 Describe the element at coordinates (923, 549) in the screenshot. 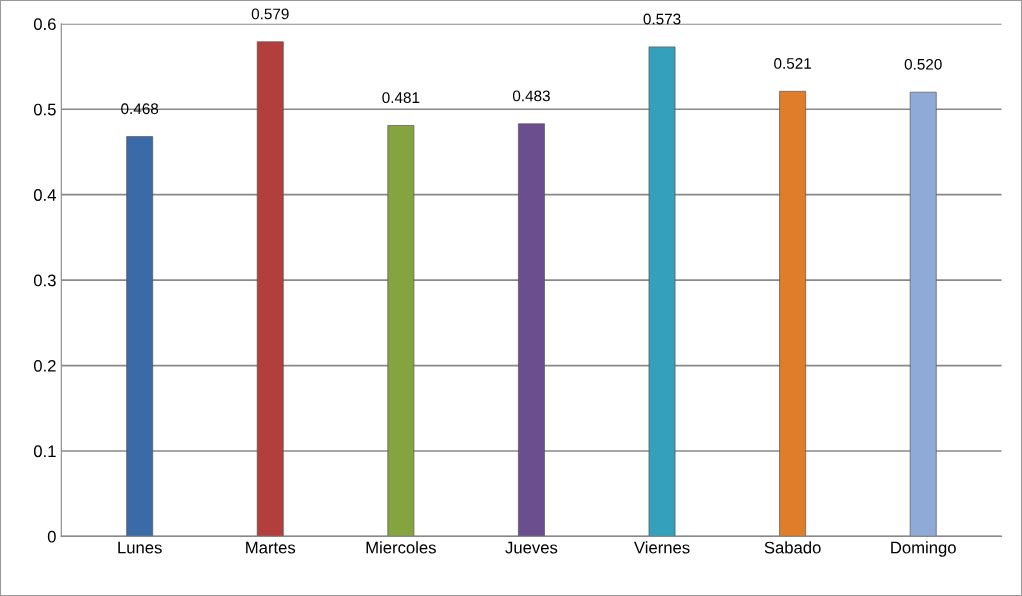

I see `x-tick-label: Domingo` at that location.